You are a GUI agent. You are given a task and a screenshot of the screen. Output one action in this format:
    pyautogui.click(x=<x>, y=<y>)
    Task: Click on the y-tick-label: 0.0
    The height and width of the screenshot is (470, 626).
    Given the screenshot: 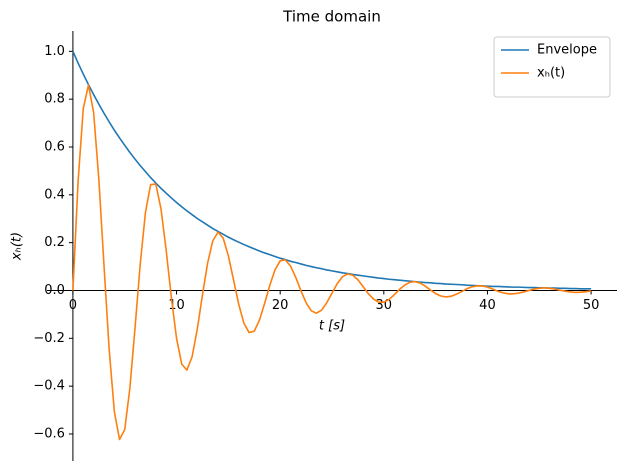 What is the action you would take?
    pyautogui.click(x=54, y=290)
    